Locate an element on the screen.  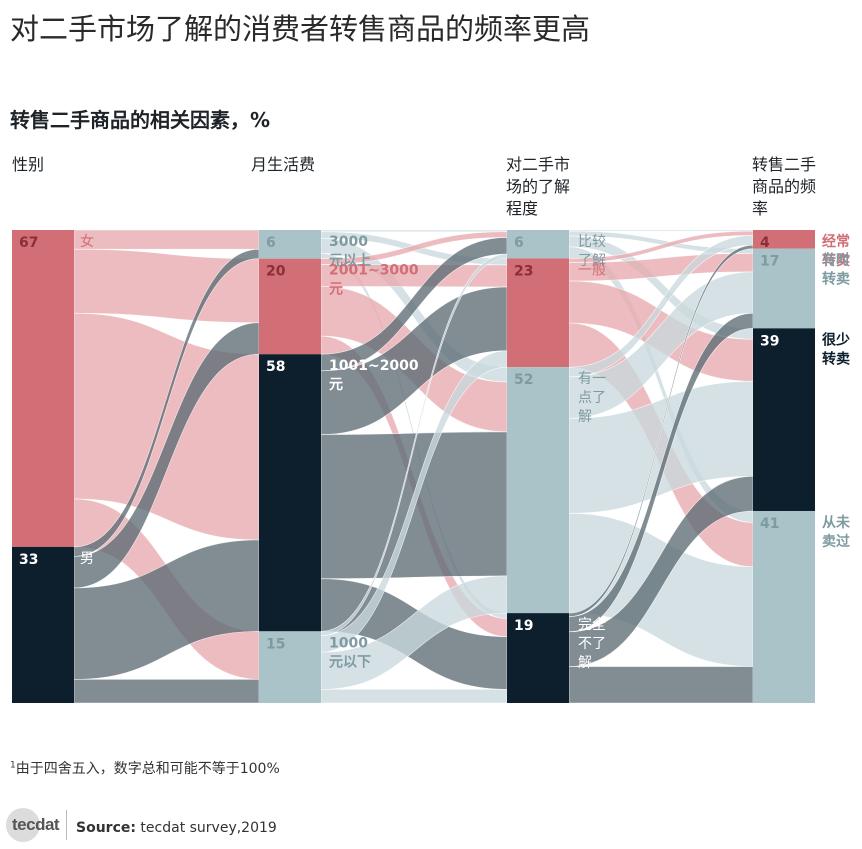
node-value-label: 4 is located at coordinates (765, 243).